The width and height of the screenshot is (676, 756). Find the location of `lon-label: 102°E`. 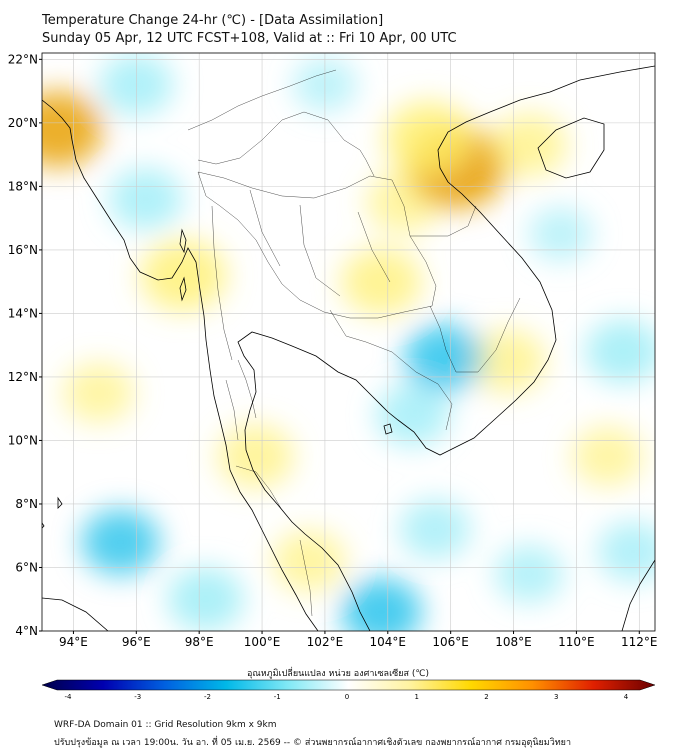

lon-label: 102°E is located at coordinates (325, 642).